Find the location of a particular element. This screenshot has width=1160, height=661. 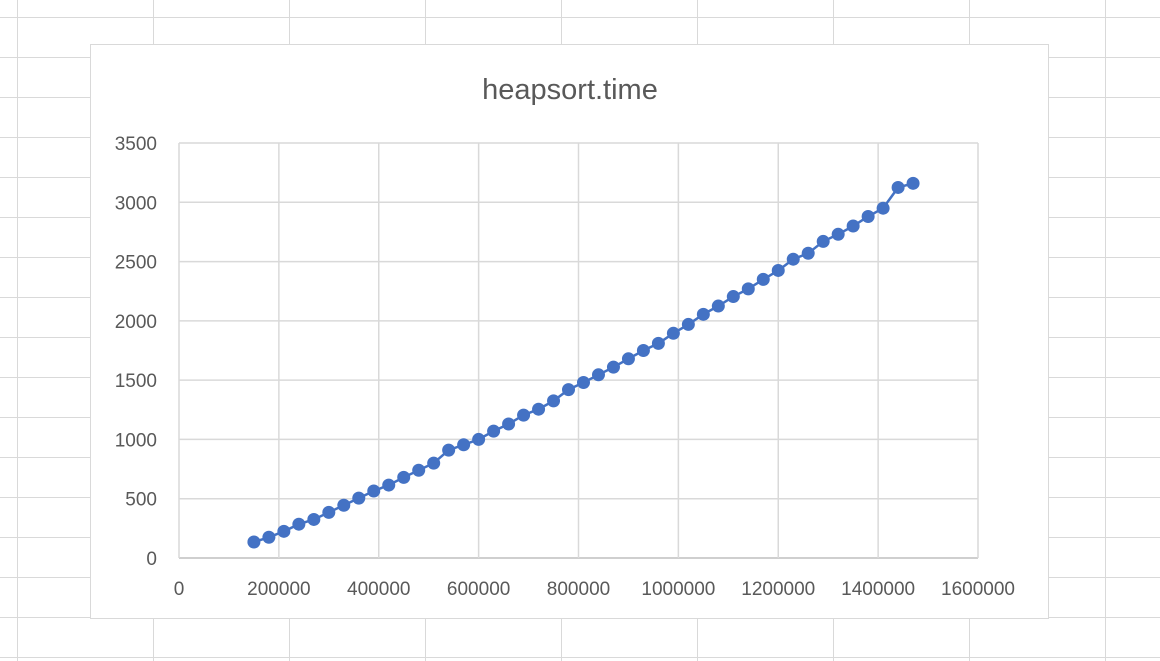

y-tick-label: 3500 is located at coordinates (136, 144).